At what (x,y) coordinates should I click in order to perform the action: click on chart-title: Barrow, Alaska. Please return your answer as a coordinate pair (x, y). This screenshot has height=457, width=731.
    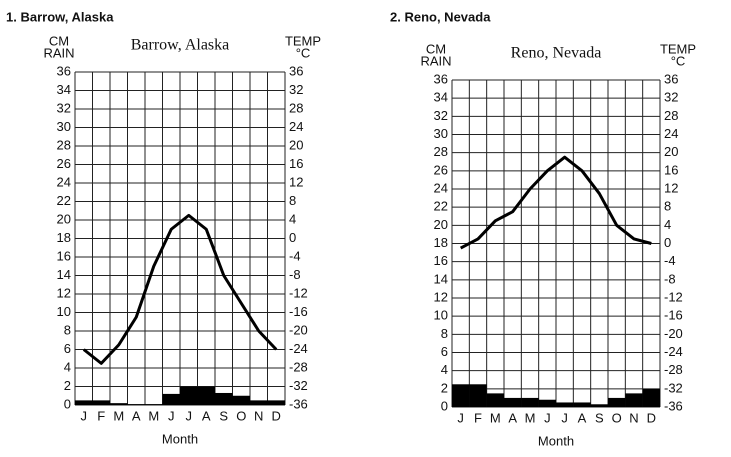
    Looking at the image, I should click on (180, 45).